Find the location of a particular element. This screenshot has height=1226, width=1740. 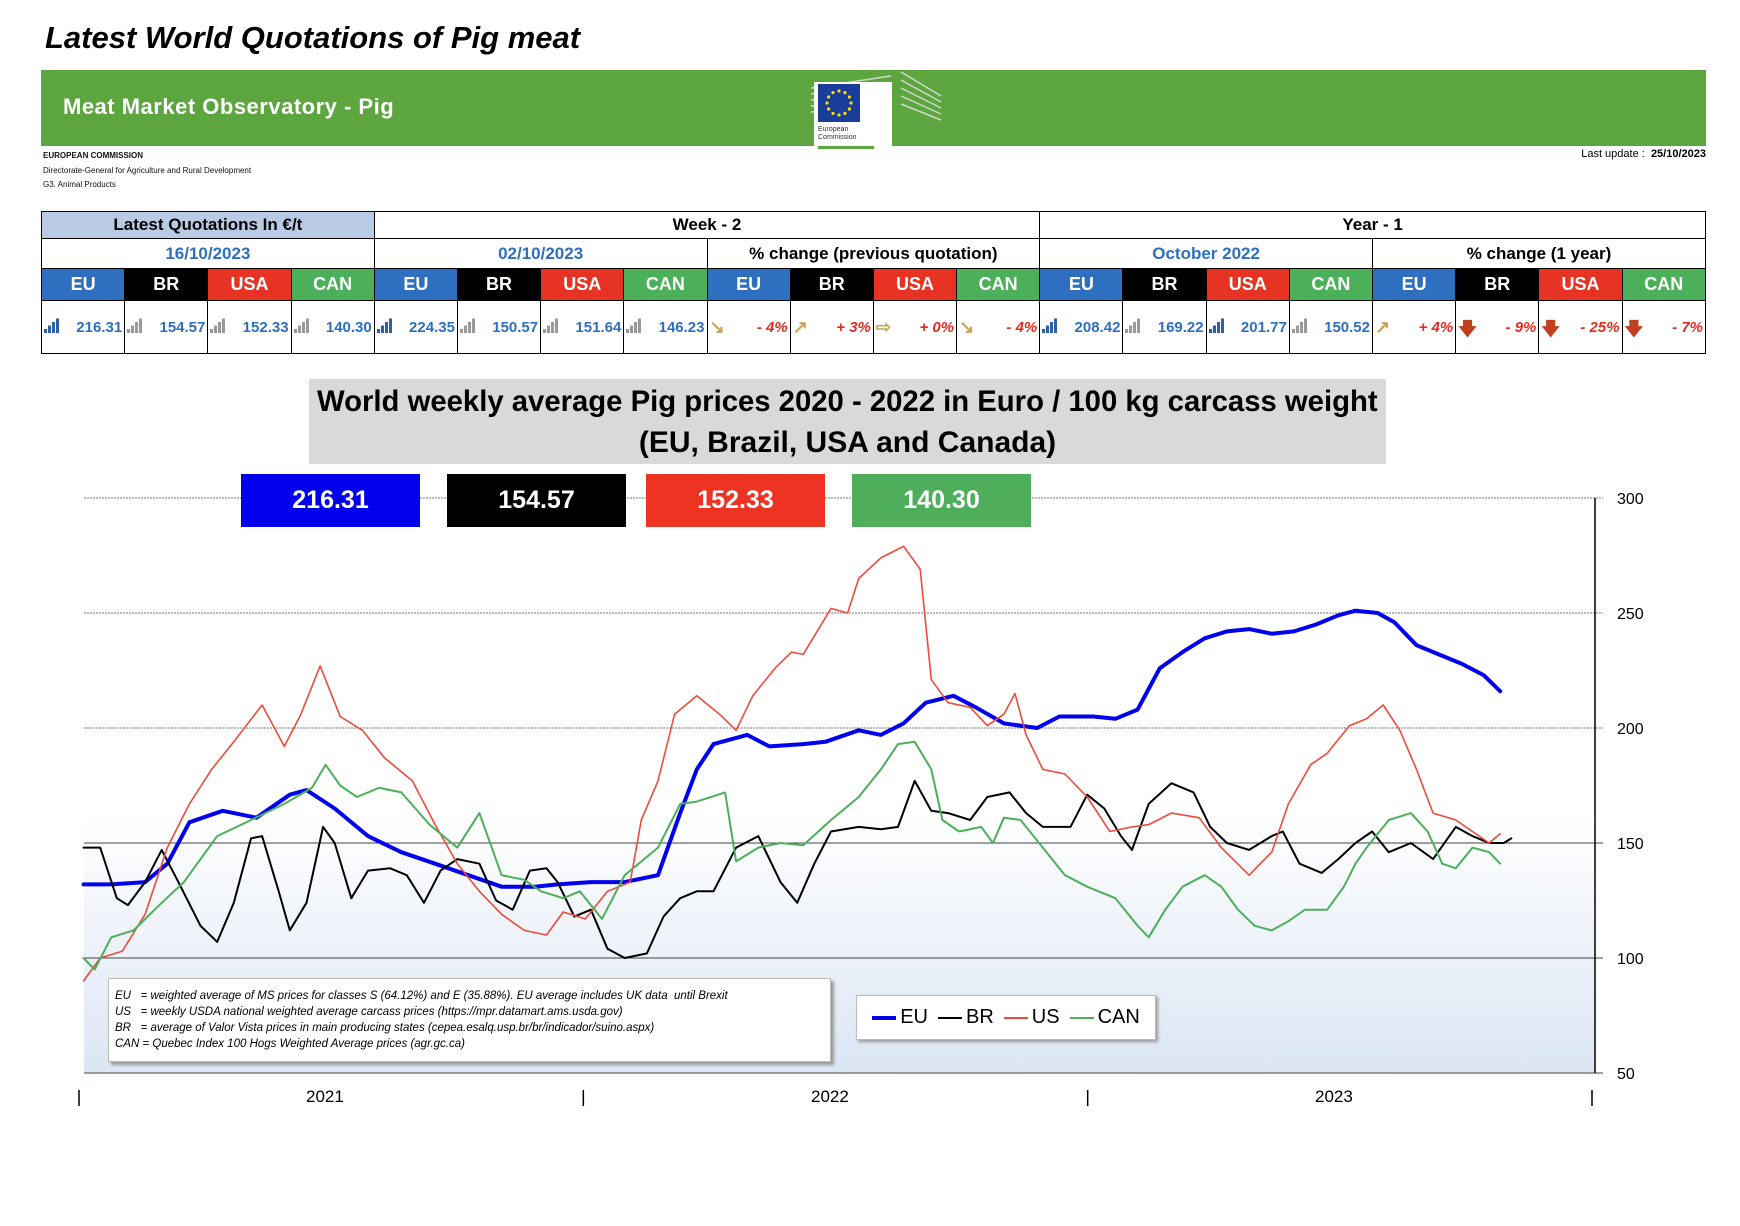

percent-change: - 25% is located at coordinates (1600, 327).